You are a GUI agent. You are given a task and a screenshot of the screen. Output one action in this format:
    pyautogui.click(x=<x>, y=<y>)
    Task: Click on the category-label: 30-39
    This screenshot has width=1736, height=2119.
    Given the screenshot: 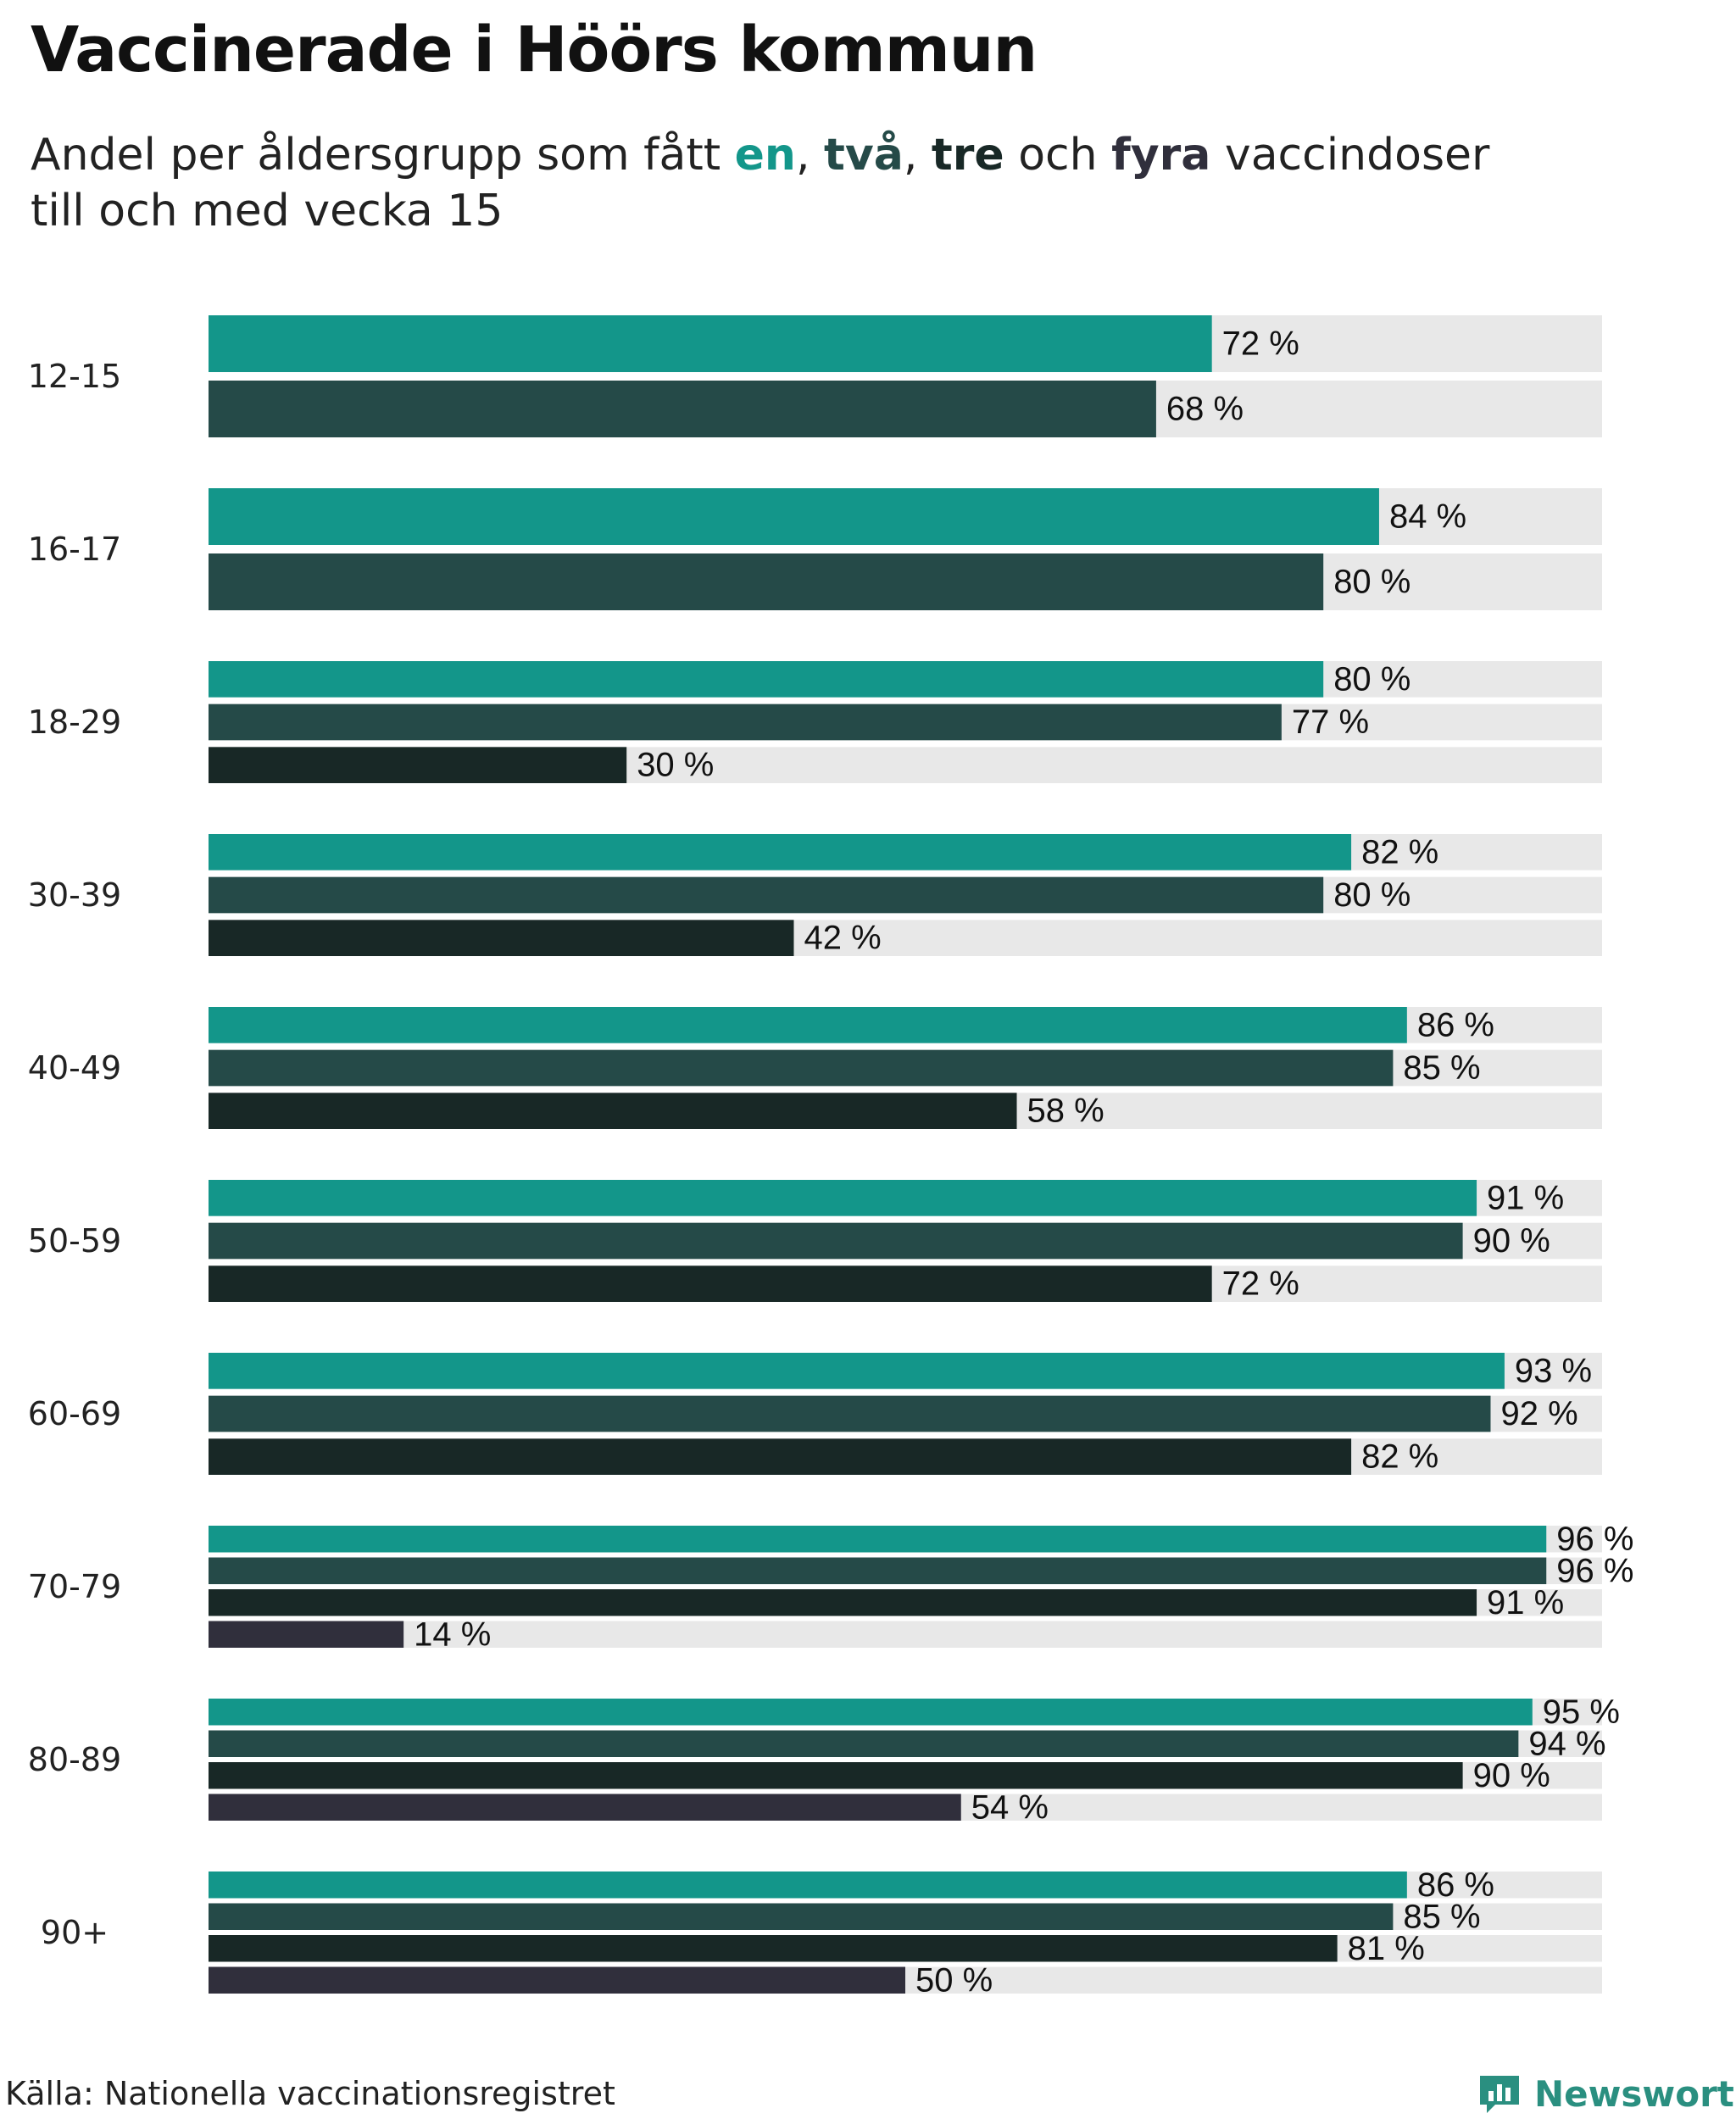 What is the action you would take?
    pyautogui.click(x=74, y=895)
    